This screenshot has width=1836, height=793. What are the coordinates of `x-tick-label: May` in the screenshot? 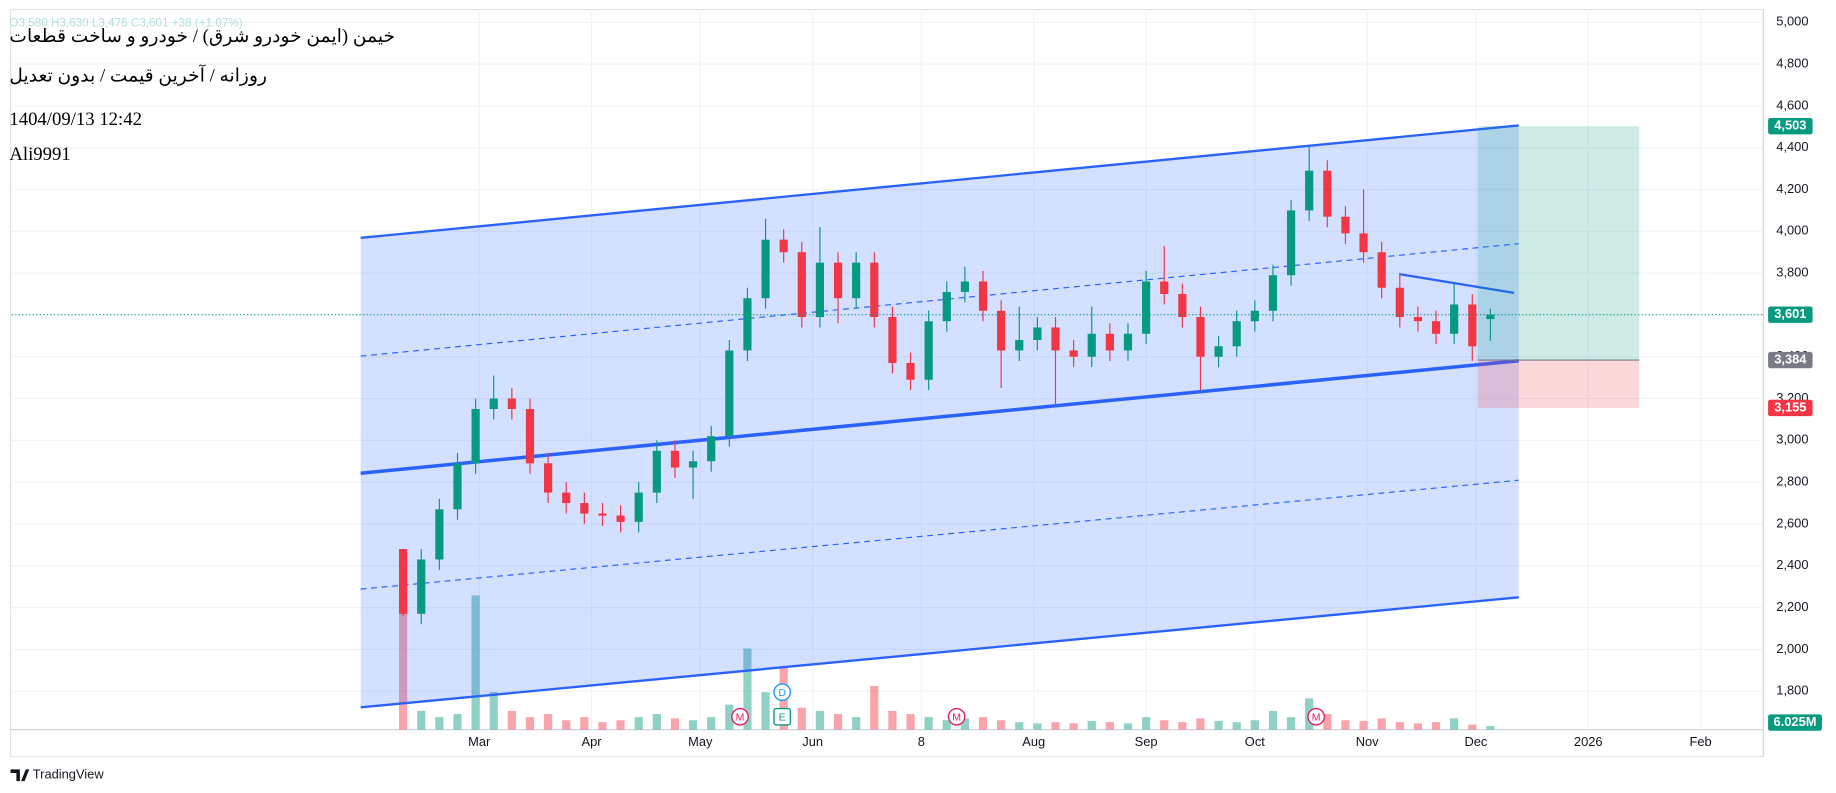 It's located at (700, 741).